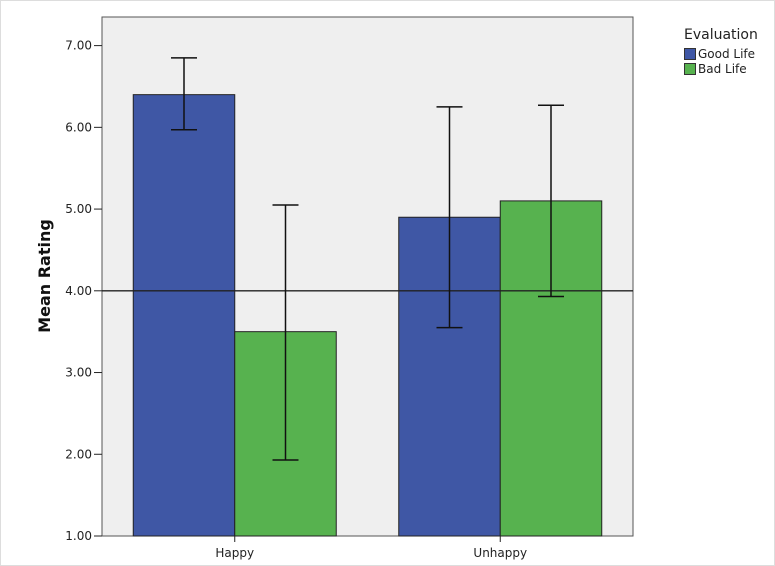 This screenshot has height=566, width=775. I want to click on legend-label: Bad Life, so click(722, 68).